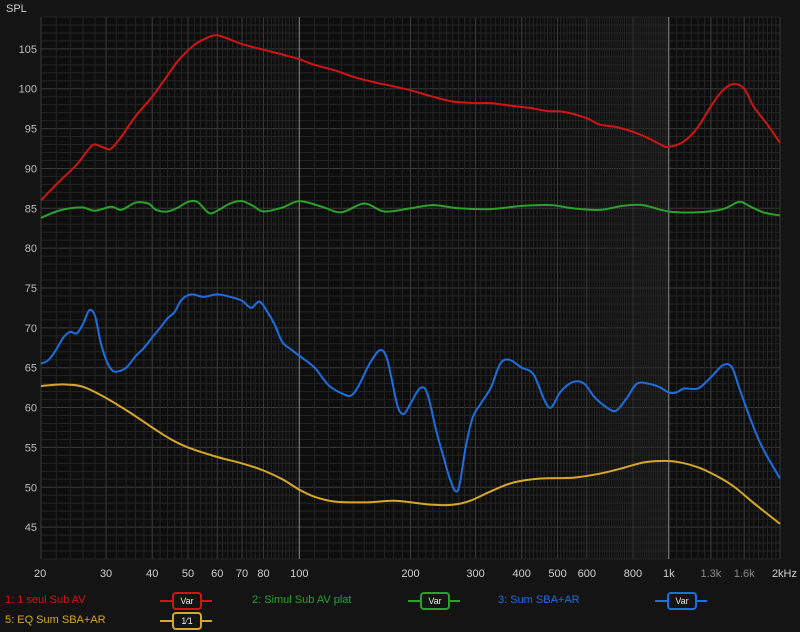  Describe the element at coordinates (31, 369) in the screenshot. I see `y-tick-label: 65` at that location.